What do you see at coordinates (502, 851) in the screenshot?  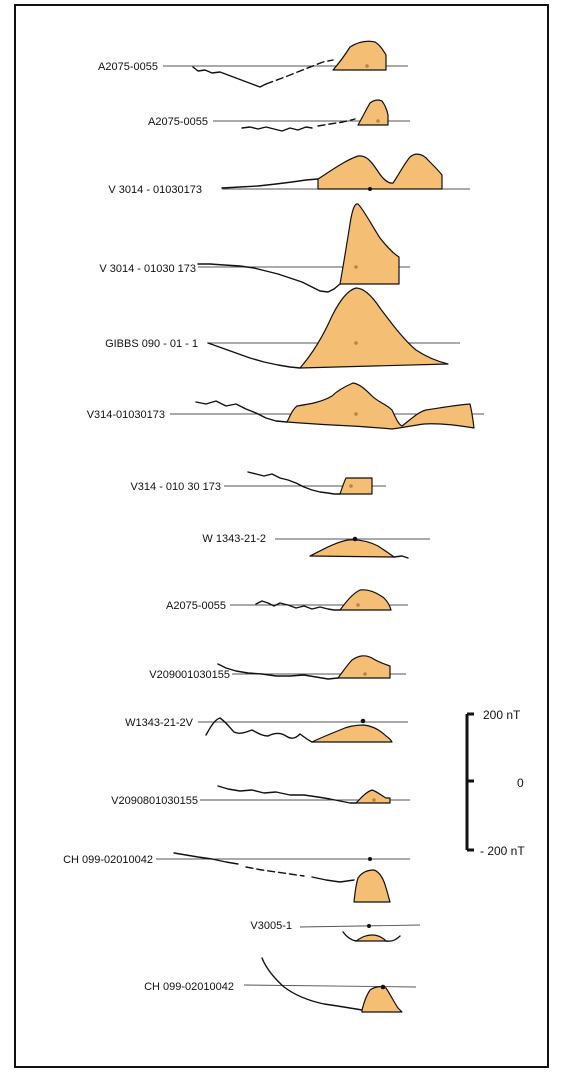 I see `scale-bottom-label: - 200 nT` at bounding box center [502, 851].